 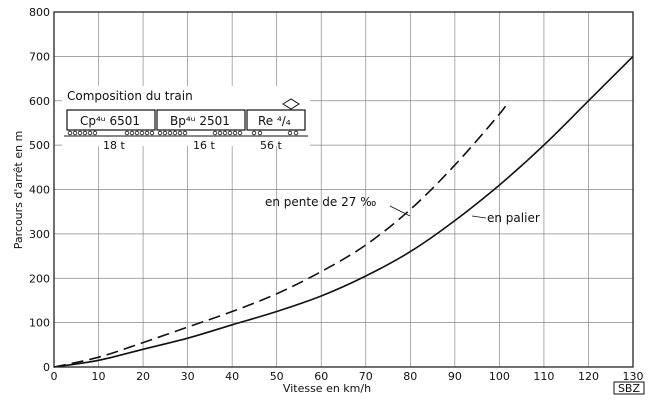 What do you see at coordinates (39, 234) in the screenshot?
I see `y-tick-label-3: 300` at bounding box center [39, 234].